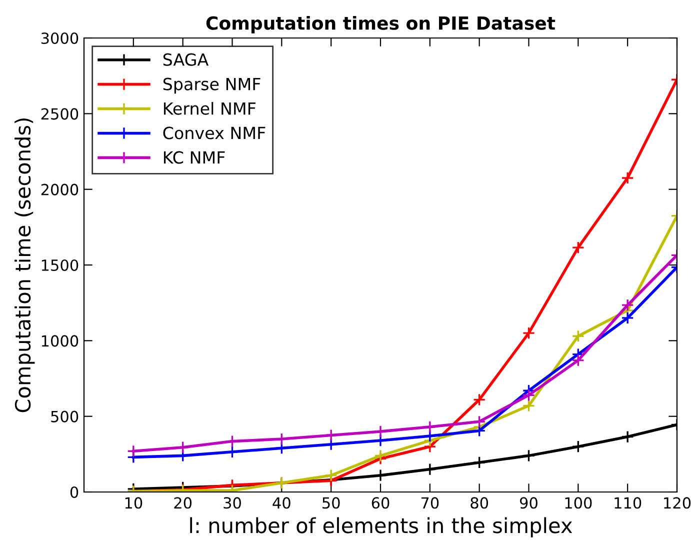  What do you see at coordinates (578, 503) in the screenshot?
I see `x-tick-label: 100` at bounding box center [578, 503].